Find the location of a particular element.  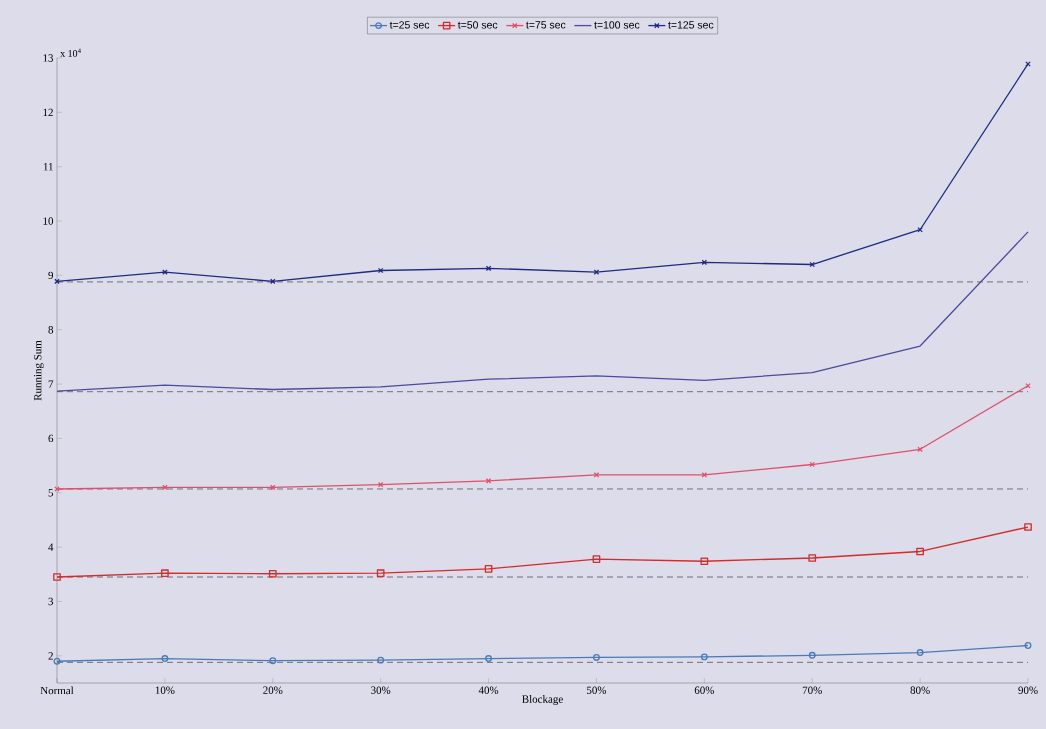

y-tick-label: 6 is located at coordinates (51, 438).